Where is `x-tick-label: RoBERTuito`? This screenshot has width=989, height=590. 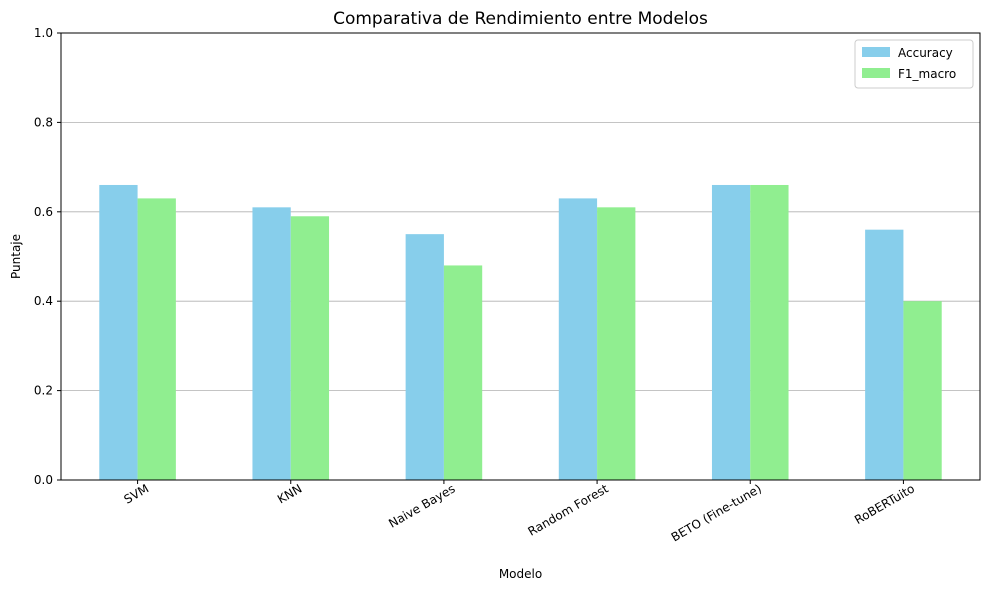 x-tick-label: RoBERTuito is located at coordinates (884, 504).